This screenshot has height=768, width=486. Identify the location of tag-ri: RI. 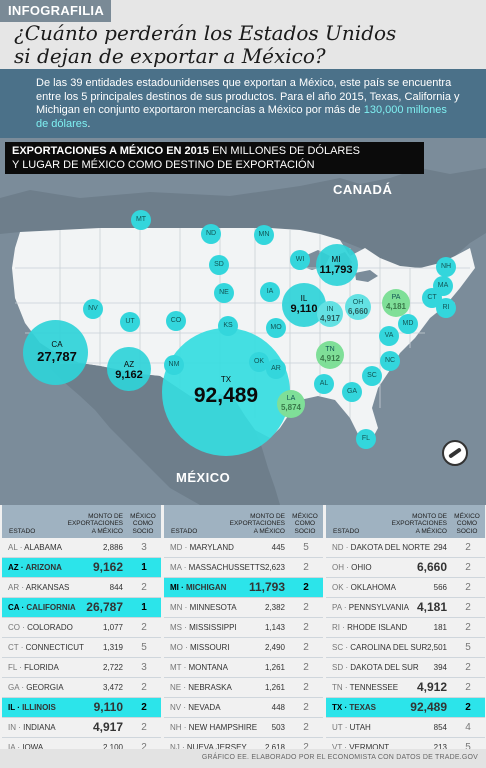
(446, 308).